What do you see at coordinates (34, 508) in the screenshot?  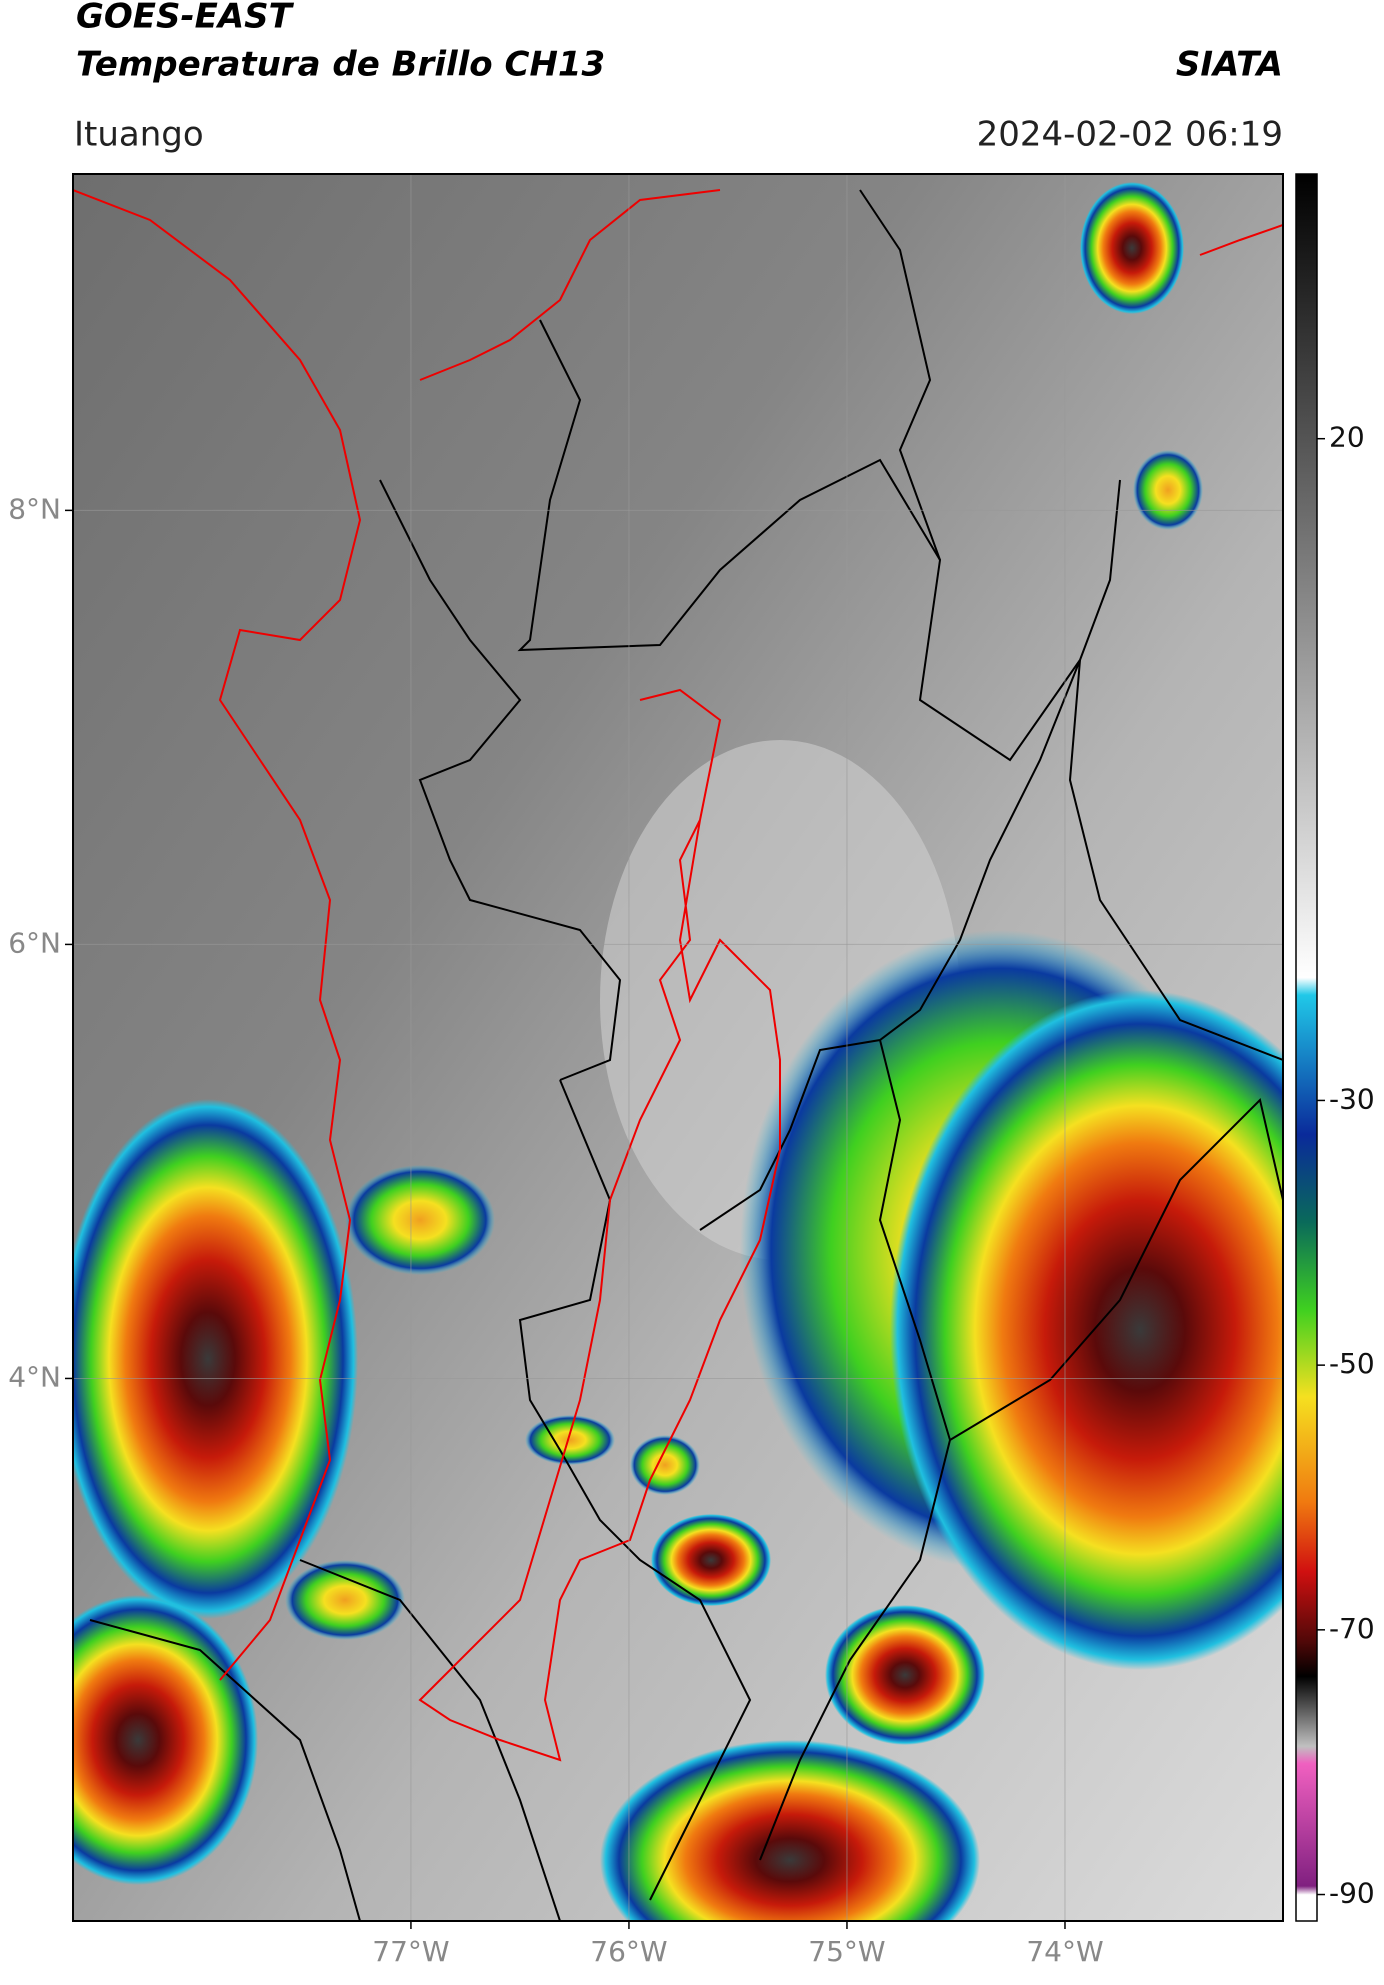 I see `y-tick-label: 8°N` at bounding box center [34, 508].